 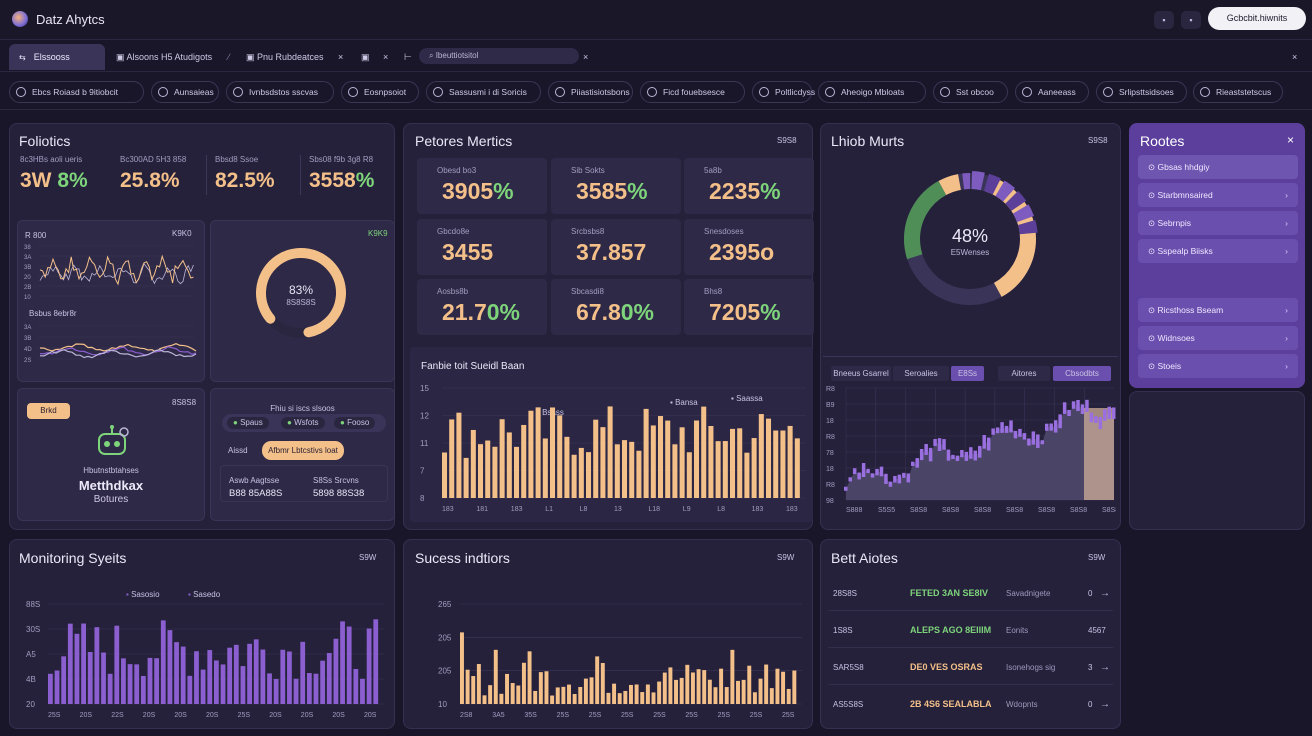 What do you see at coordinates (770, 191) in the screenshot?
I see `metric-suffix: %` at bounding box center [770, 191].